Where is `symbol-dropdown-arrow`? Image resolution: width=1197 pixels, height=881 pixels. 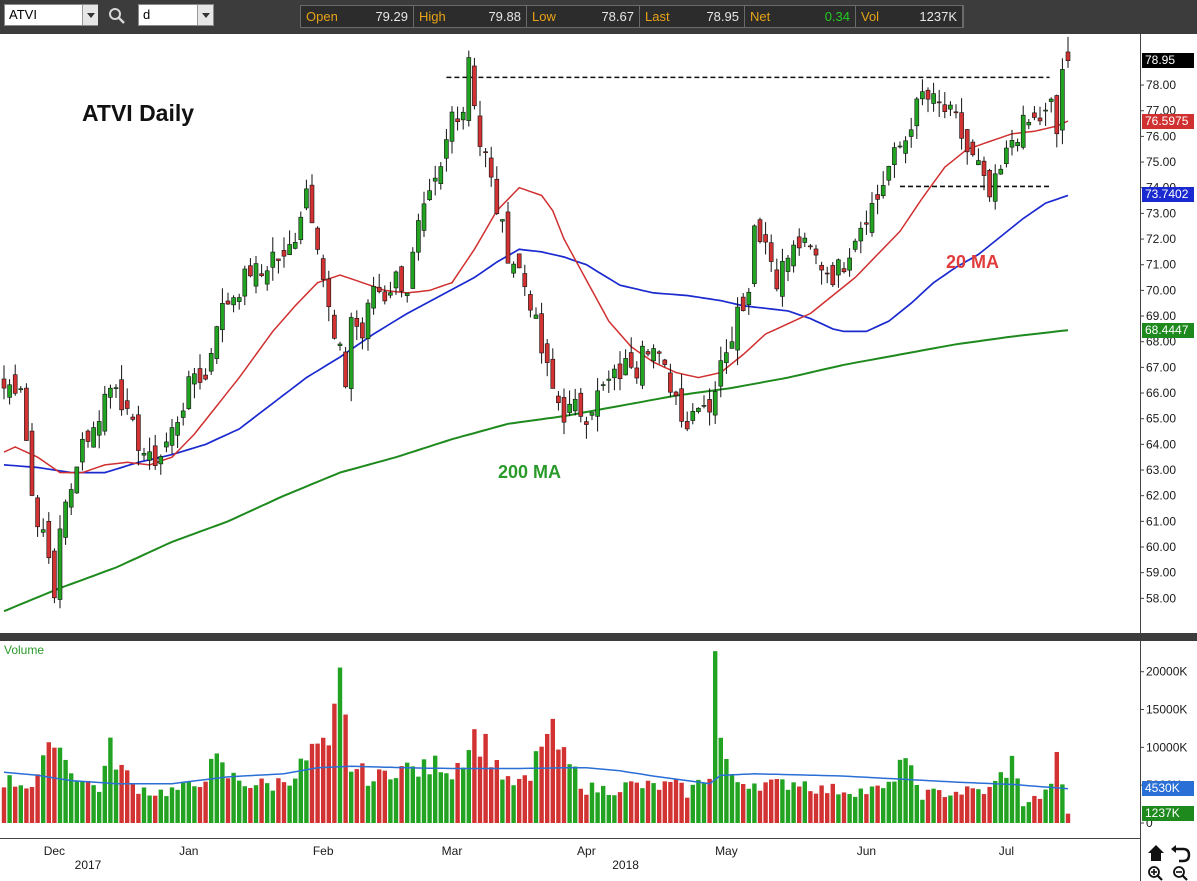 symbol-dropdown-arrow is located at coordinates (90, 15).